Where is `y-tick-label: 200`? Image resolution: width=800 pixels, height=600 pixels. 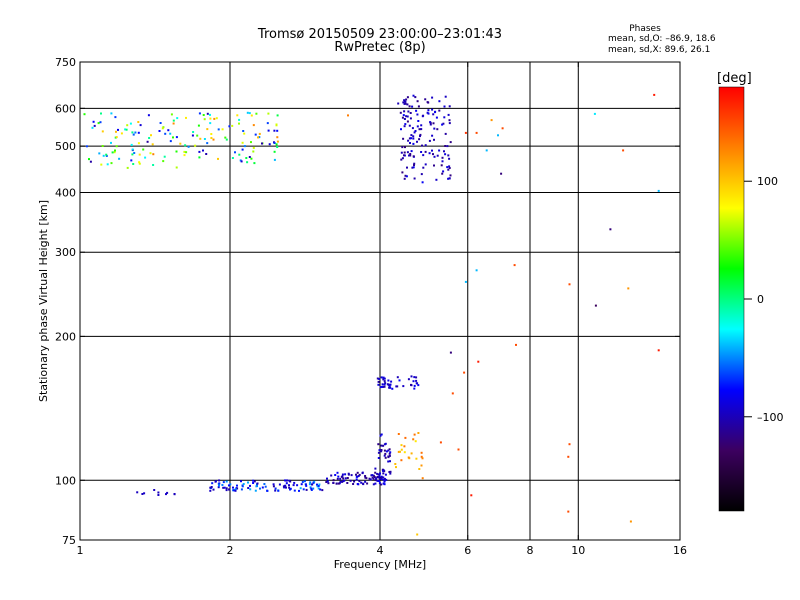
y-tick-label: 200 is located at coordinates (65, 336).